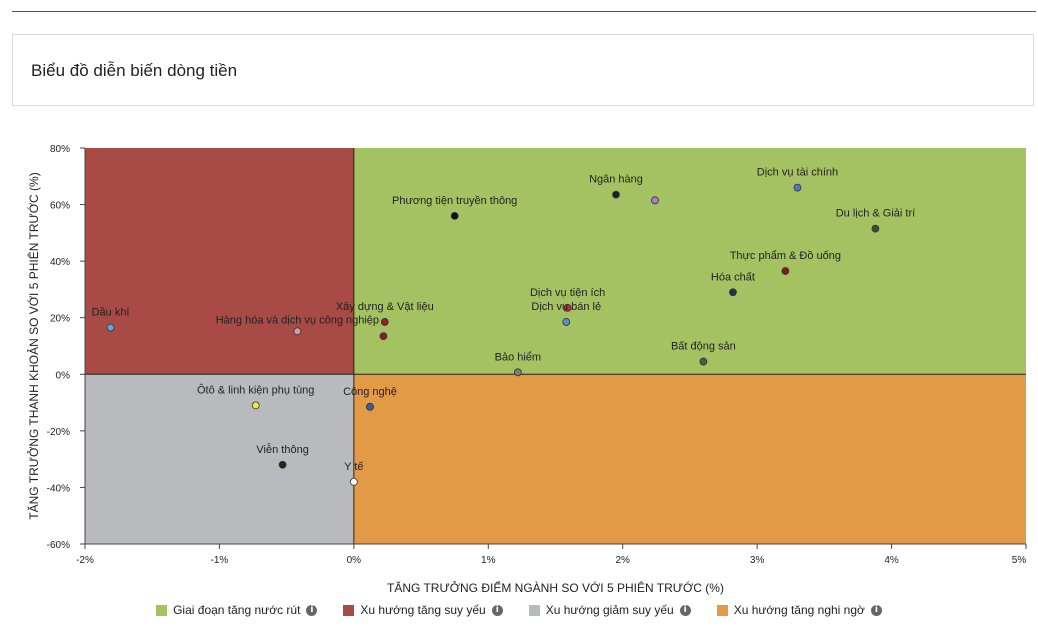 The image size is (1038, 640). I want to click on data-point-label: Viễn thông, so click(282, 449).